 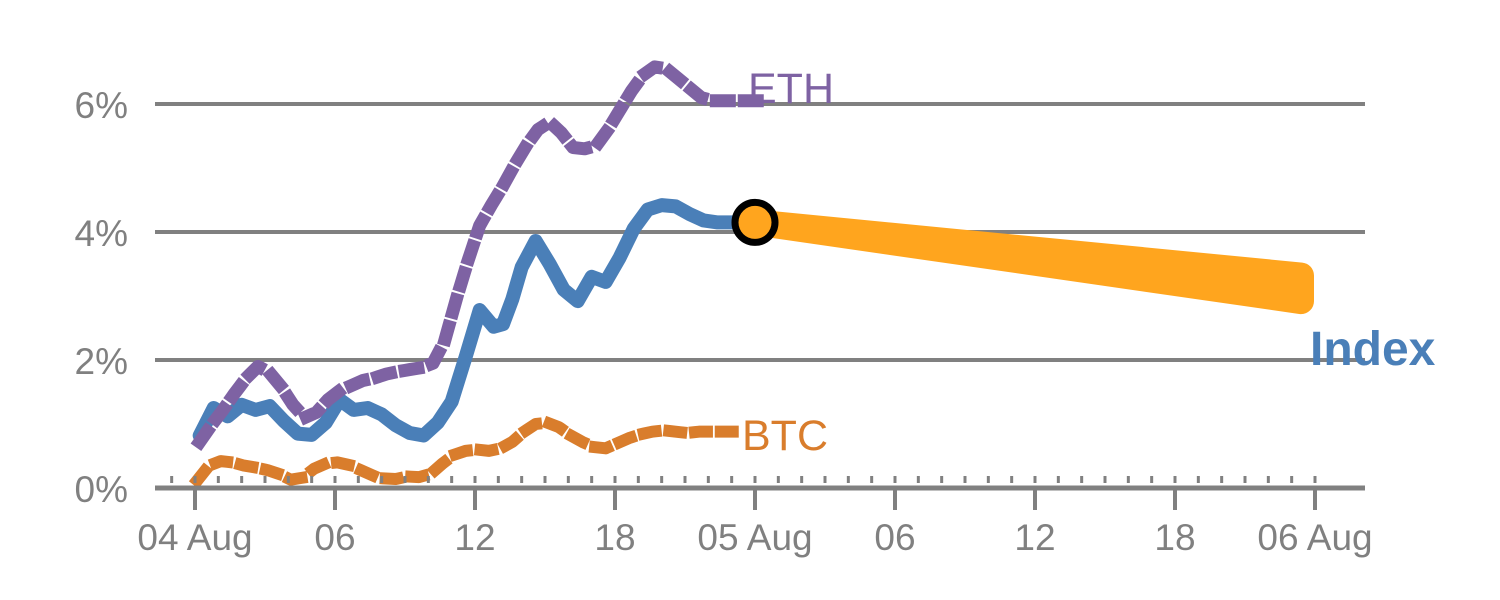 I want to click on x-tick-label-4: 05 Aug, so click(x=754, y=537).